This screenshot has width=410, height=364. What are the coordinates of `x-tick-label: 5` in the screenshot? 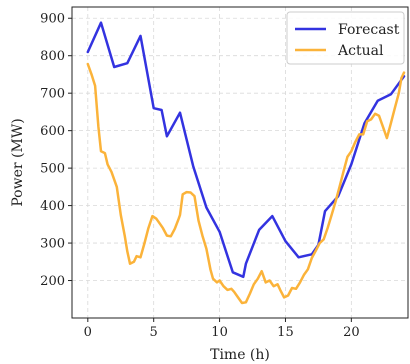 It's located at (154, 332).